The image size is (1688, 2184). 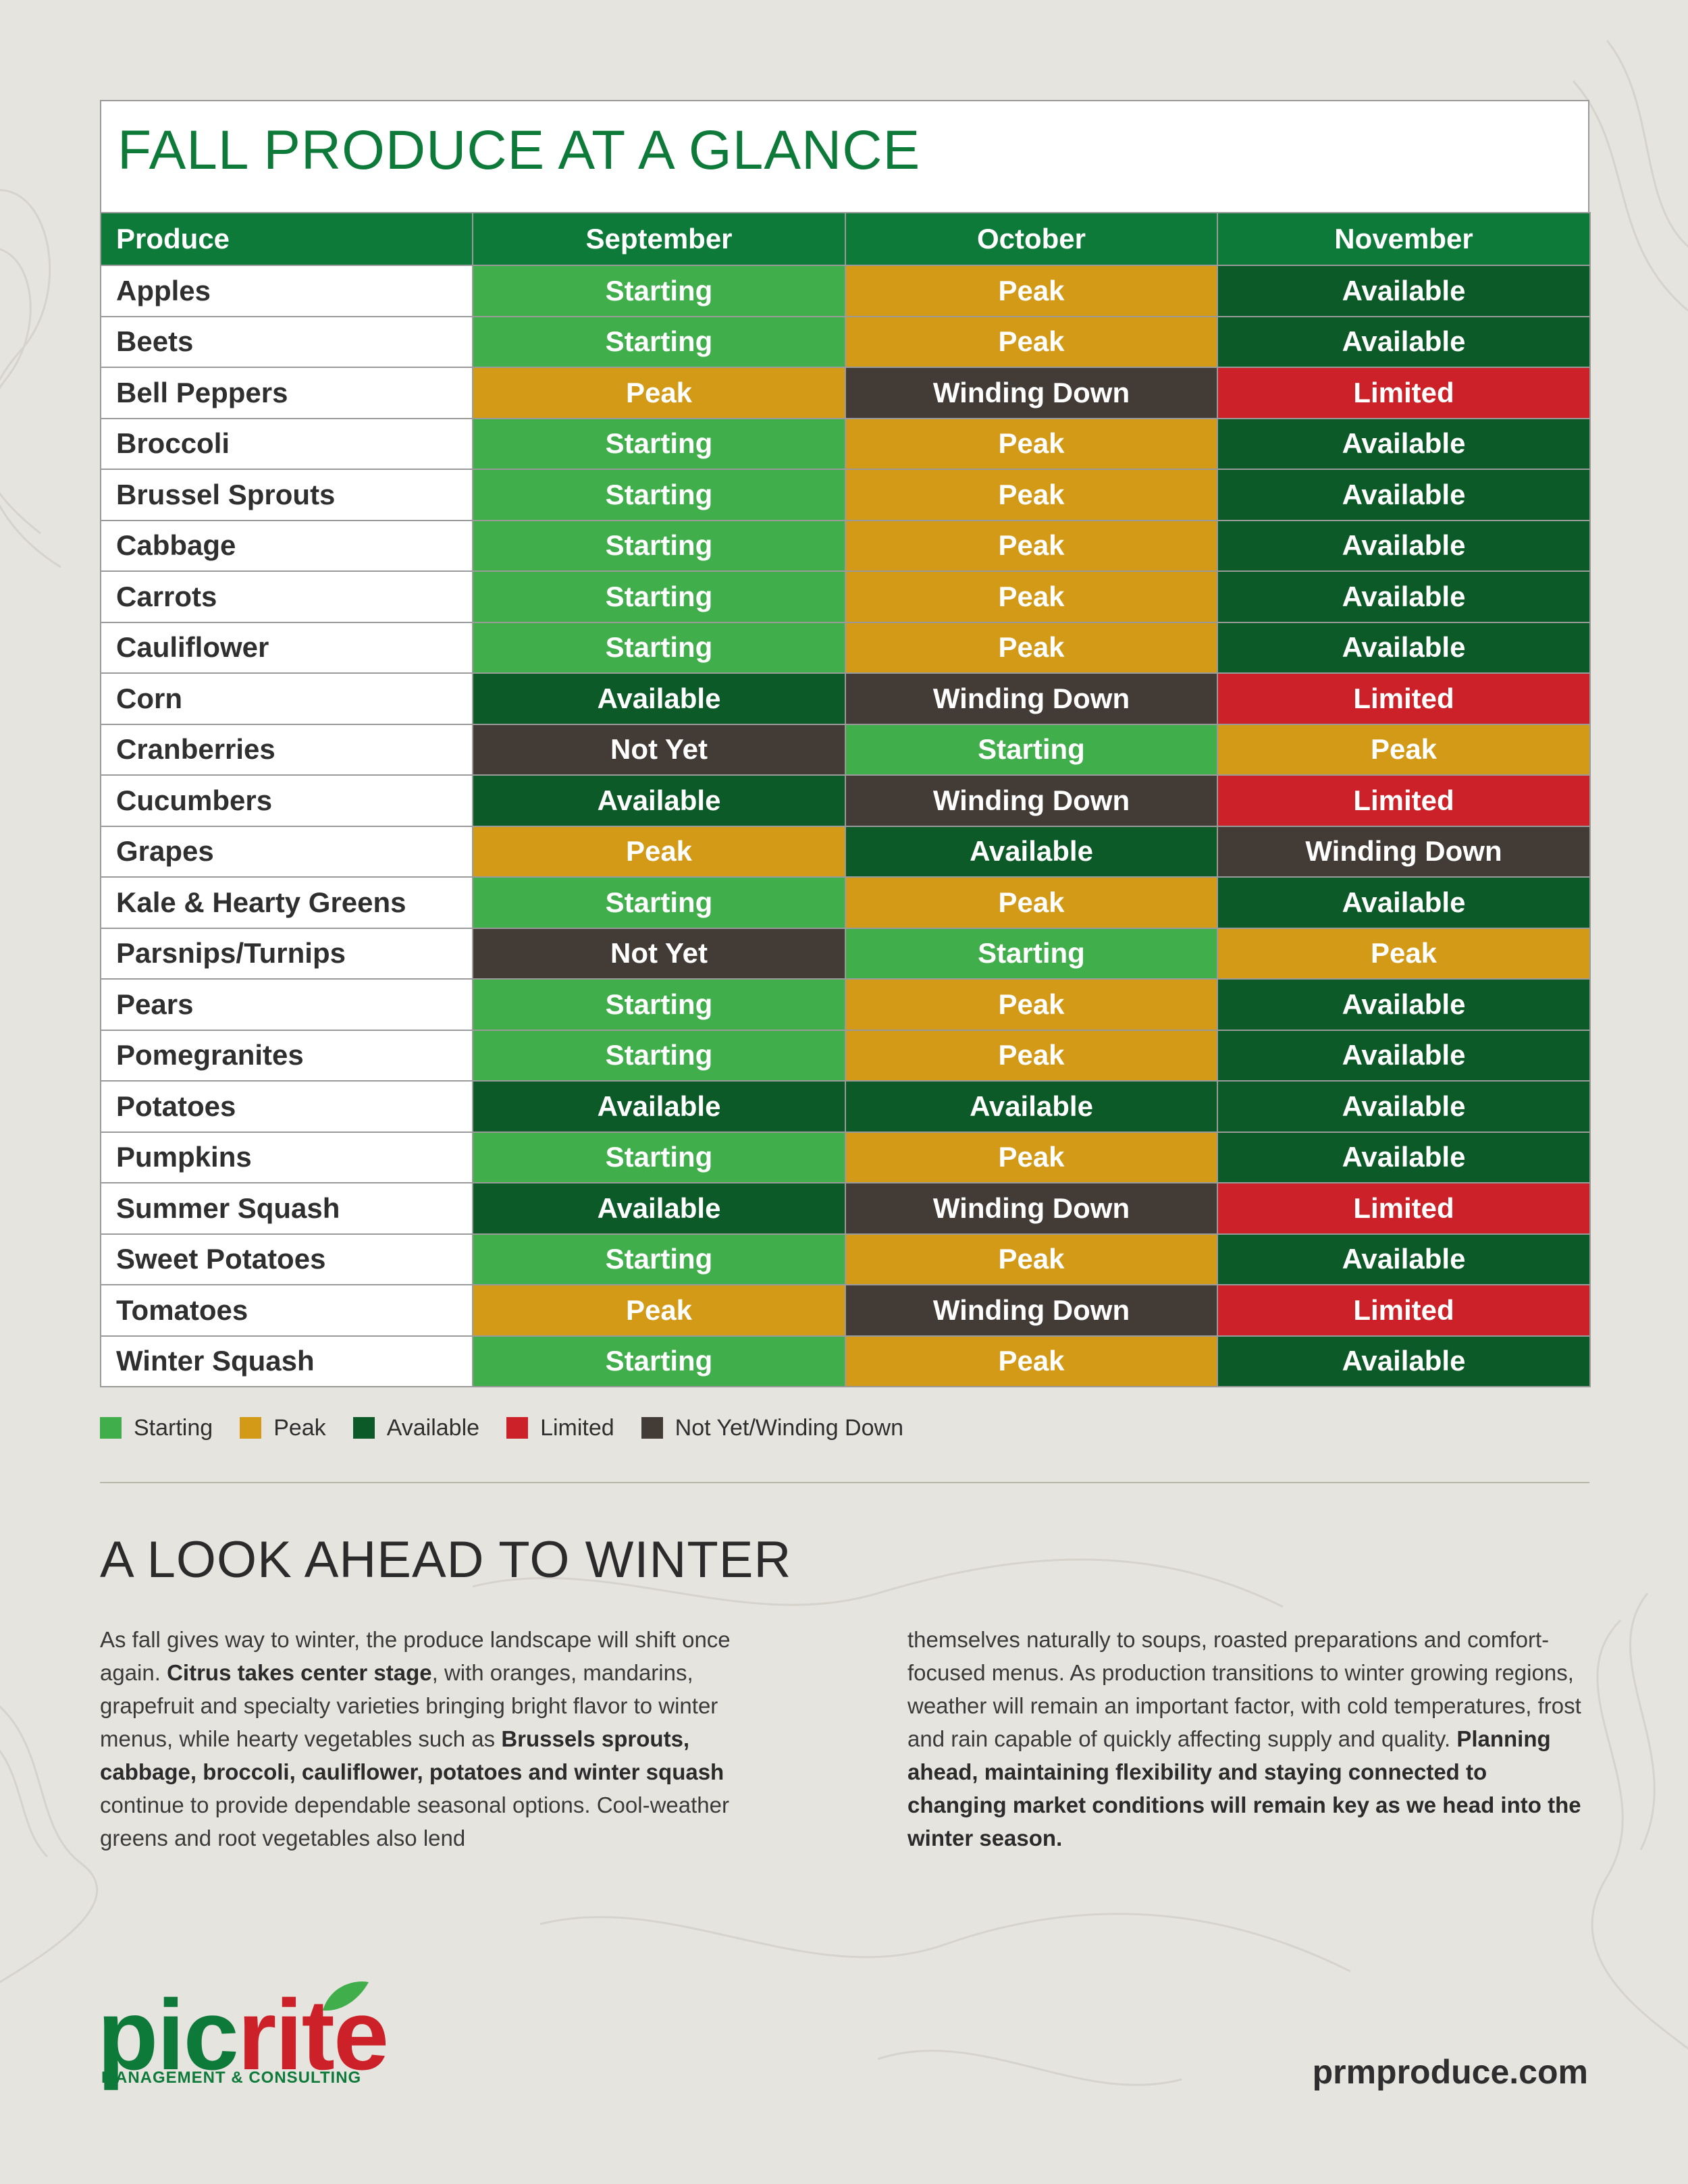 I want to click on legend-item: Not Yet/Winding Down, so click(x=772, y=1428).